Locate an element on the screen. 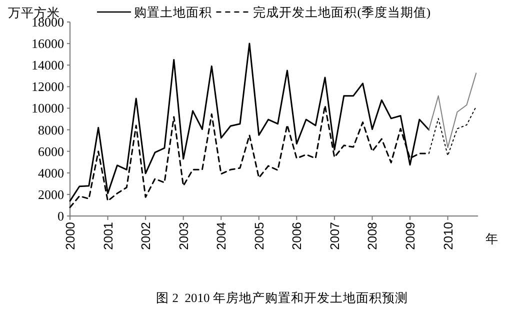 This screenshot has width=512, height=321. legend-label: 购置土地面积 is located at coordinates (173, 13).